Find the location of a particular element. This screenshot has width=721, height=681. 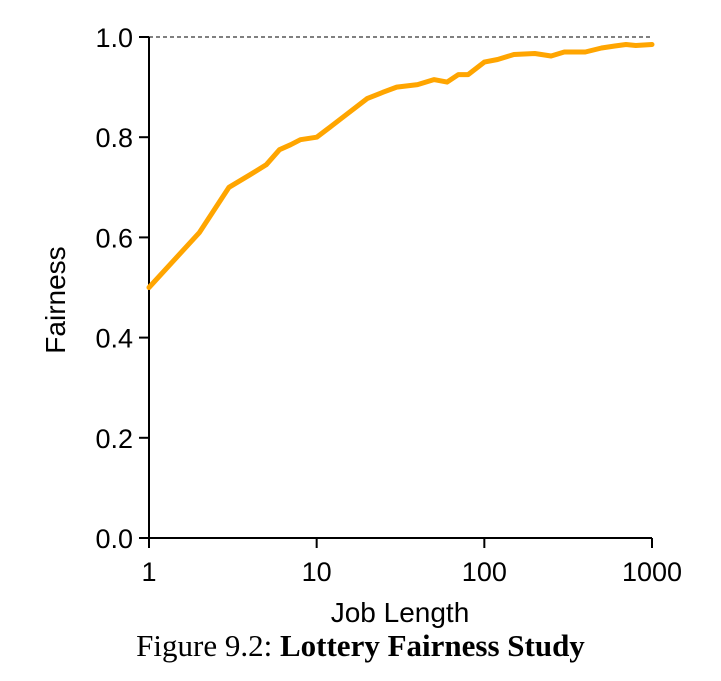

figure-caption: Figure 9.2: Lottery Fairness Study is located at coordinates (360, 646).